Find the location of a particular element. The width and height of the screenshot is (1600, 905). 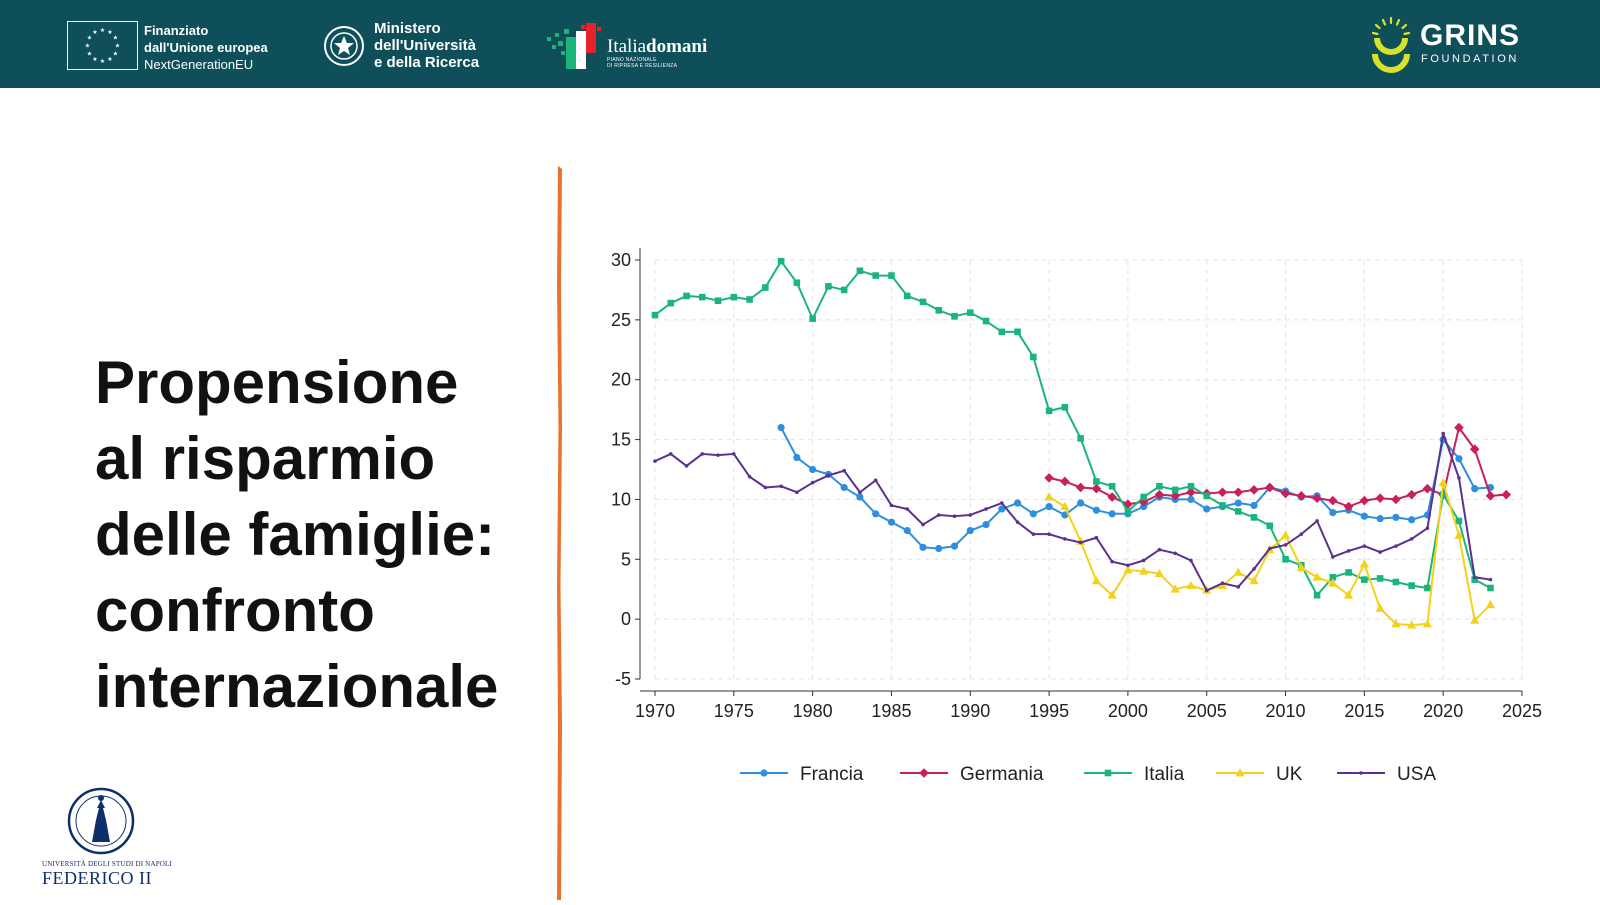

x-tick-label: 2000 is located at coordinates (1128, 711).